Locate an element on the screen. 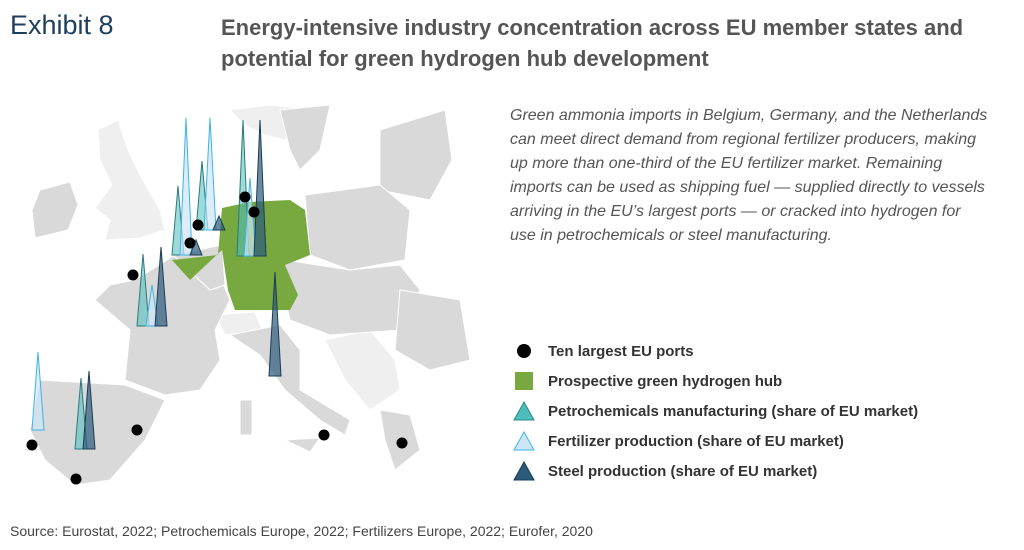 The width and height of the screenshot is (1024, 550). uk-shape is located at coordinates (130, 180).